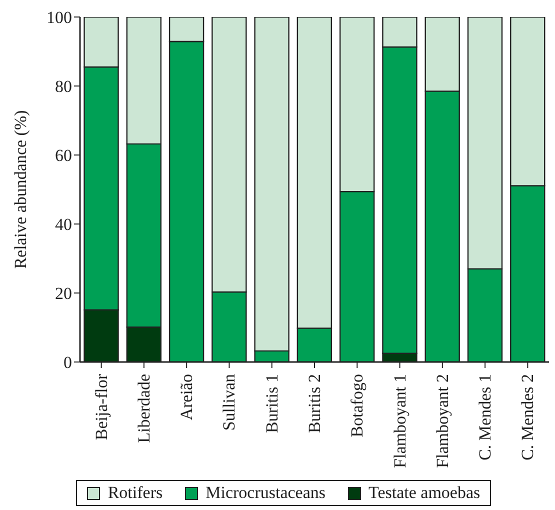  Describe the element at coordinates (20, 189) in the screenshot. I see `y-axis-title: Relaive abundance (%)` at that location.